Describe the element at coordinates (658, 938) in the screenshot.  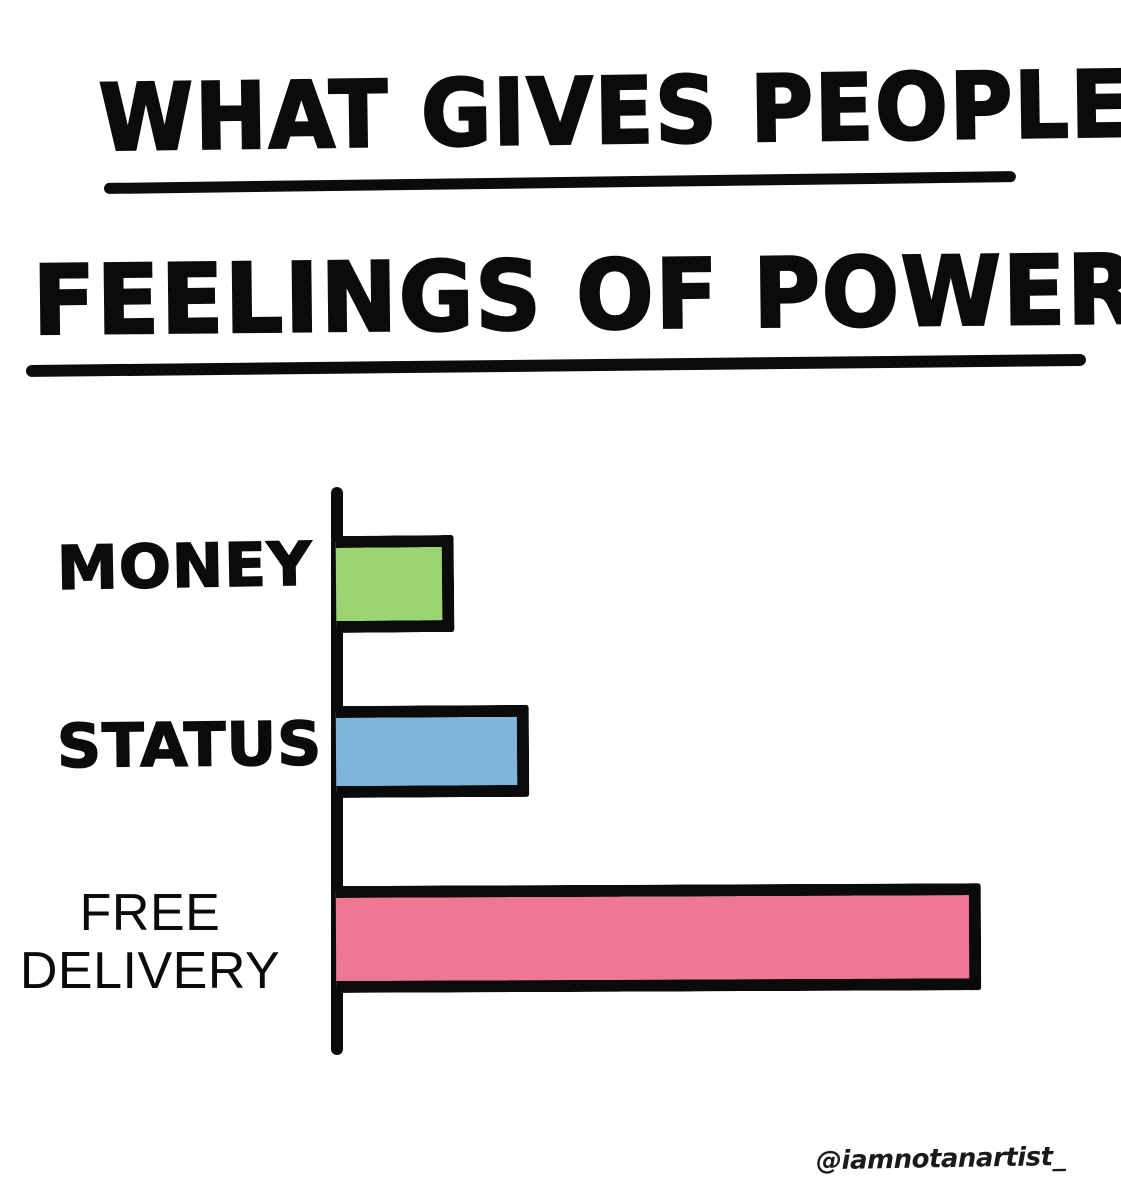
I see `bar-free-delivery` at that location.